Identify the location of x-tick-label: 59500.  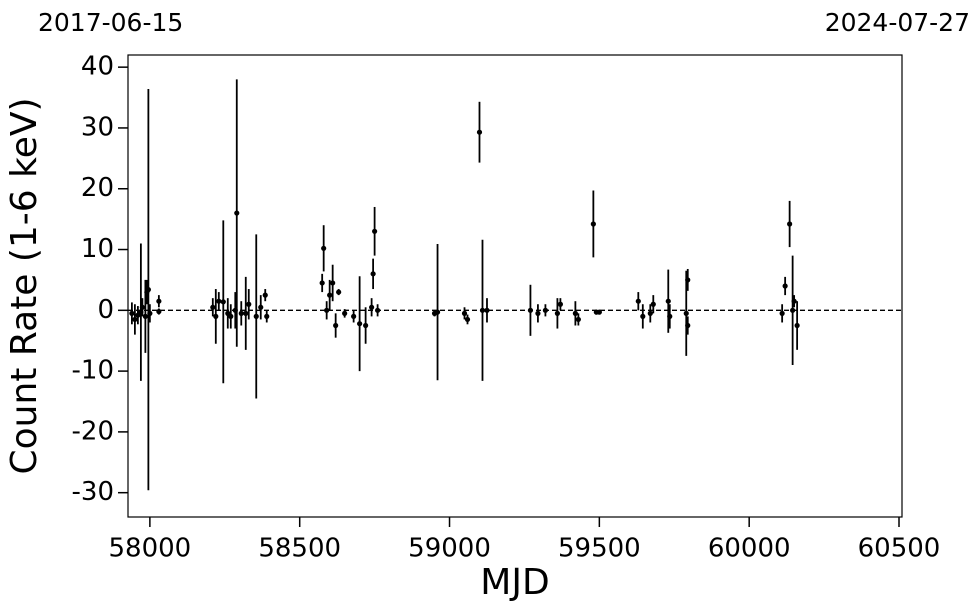
(599, 549).